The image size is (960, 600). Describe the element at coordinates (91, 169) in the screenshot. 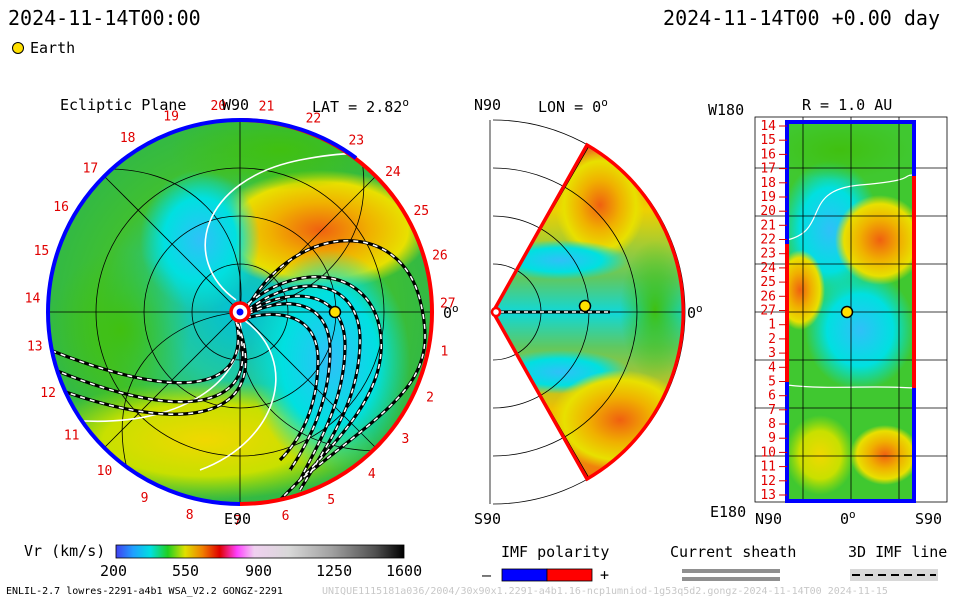

I see `carrington-tick-17: 17` at that location.